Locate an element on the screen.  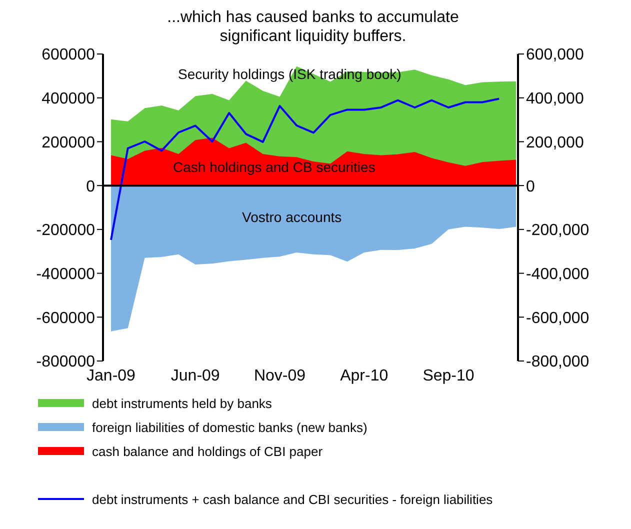
y2-tick-label: -800,000 is located at coordinates (558, 362).